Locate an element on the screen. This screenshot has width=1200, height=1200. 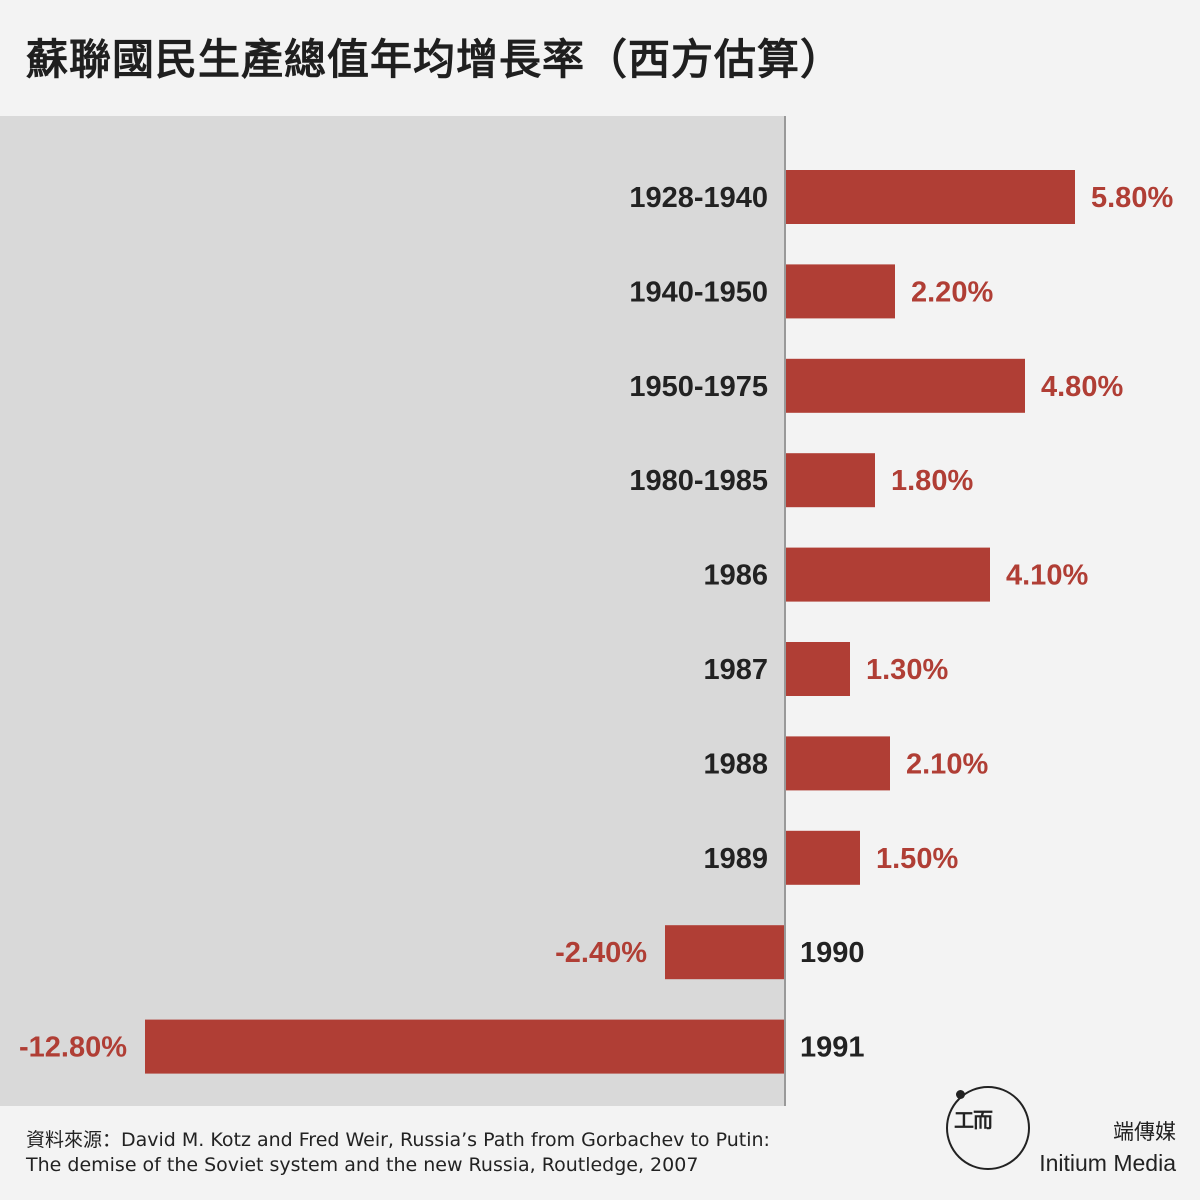
value-label: -2.40% is located at coordinates (601, 953).